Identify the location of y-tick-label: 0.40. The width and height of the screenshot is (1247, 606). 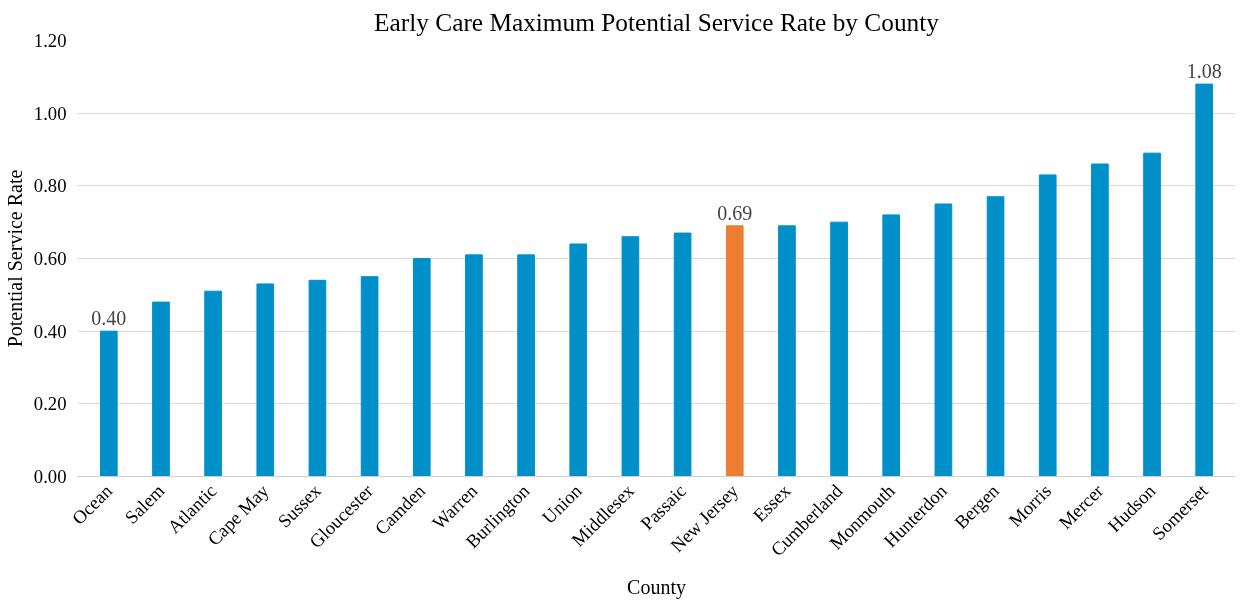
(50, 331).